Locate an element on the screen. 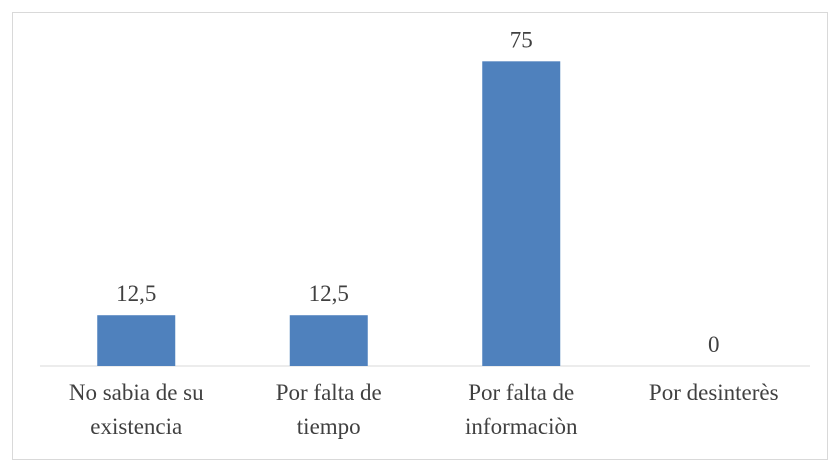  data-label: 75 is located at coordinates (521, 39).